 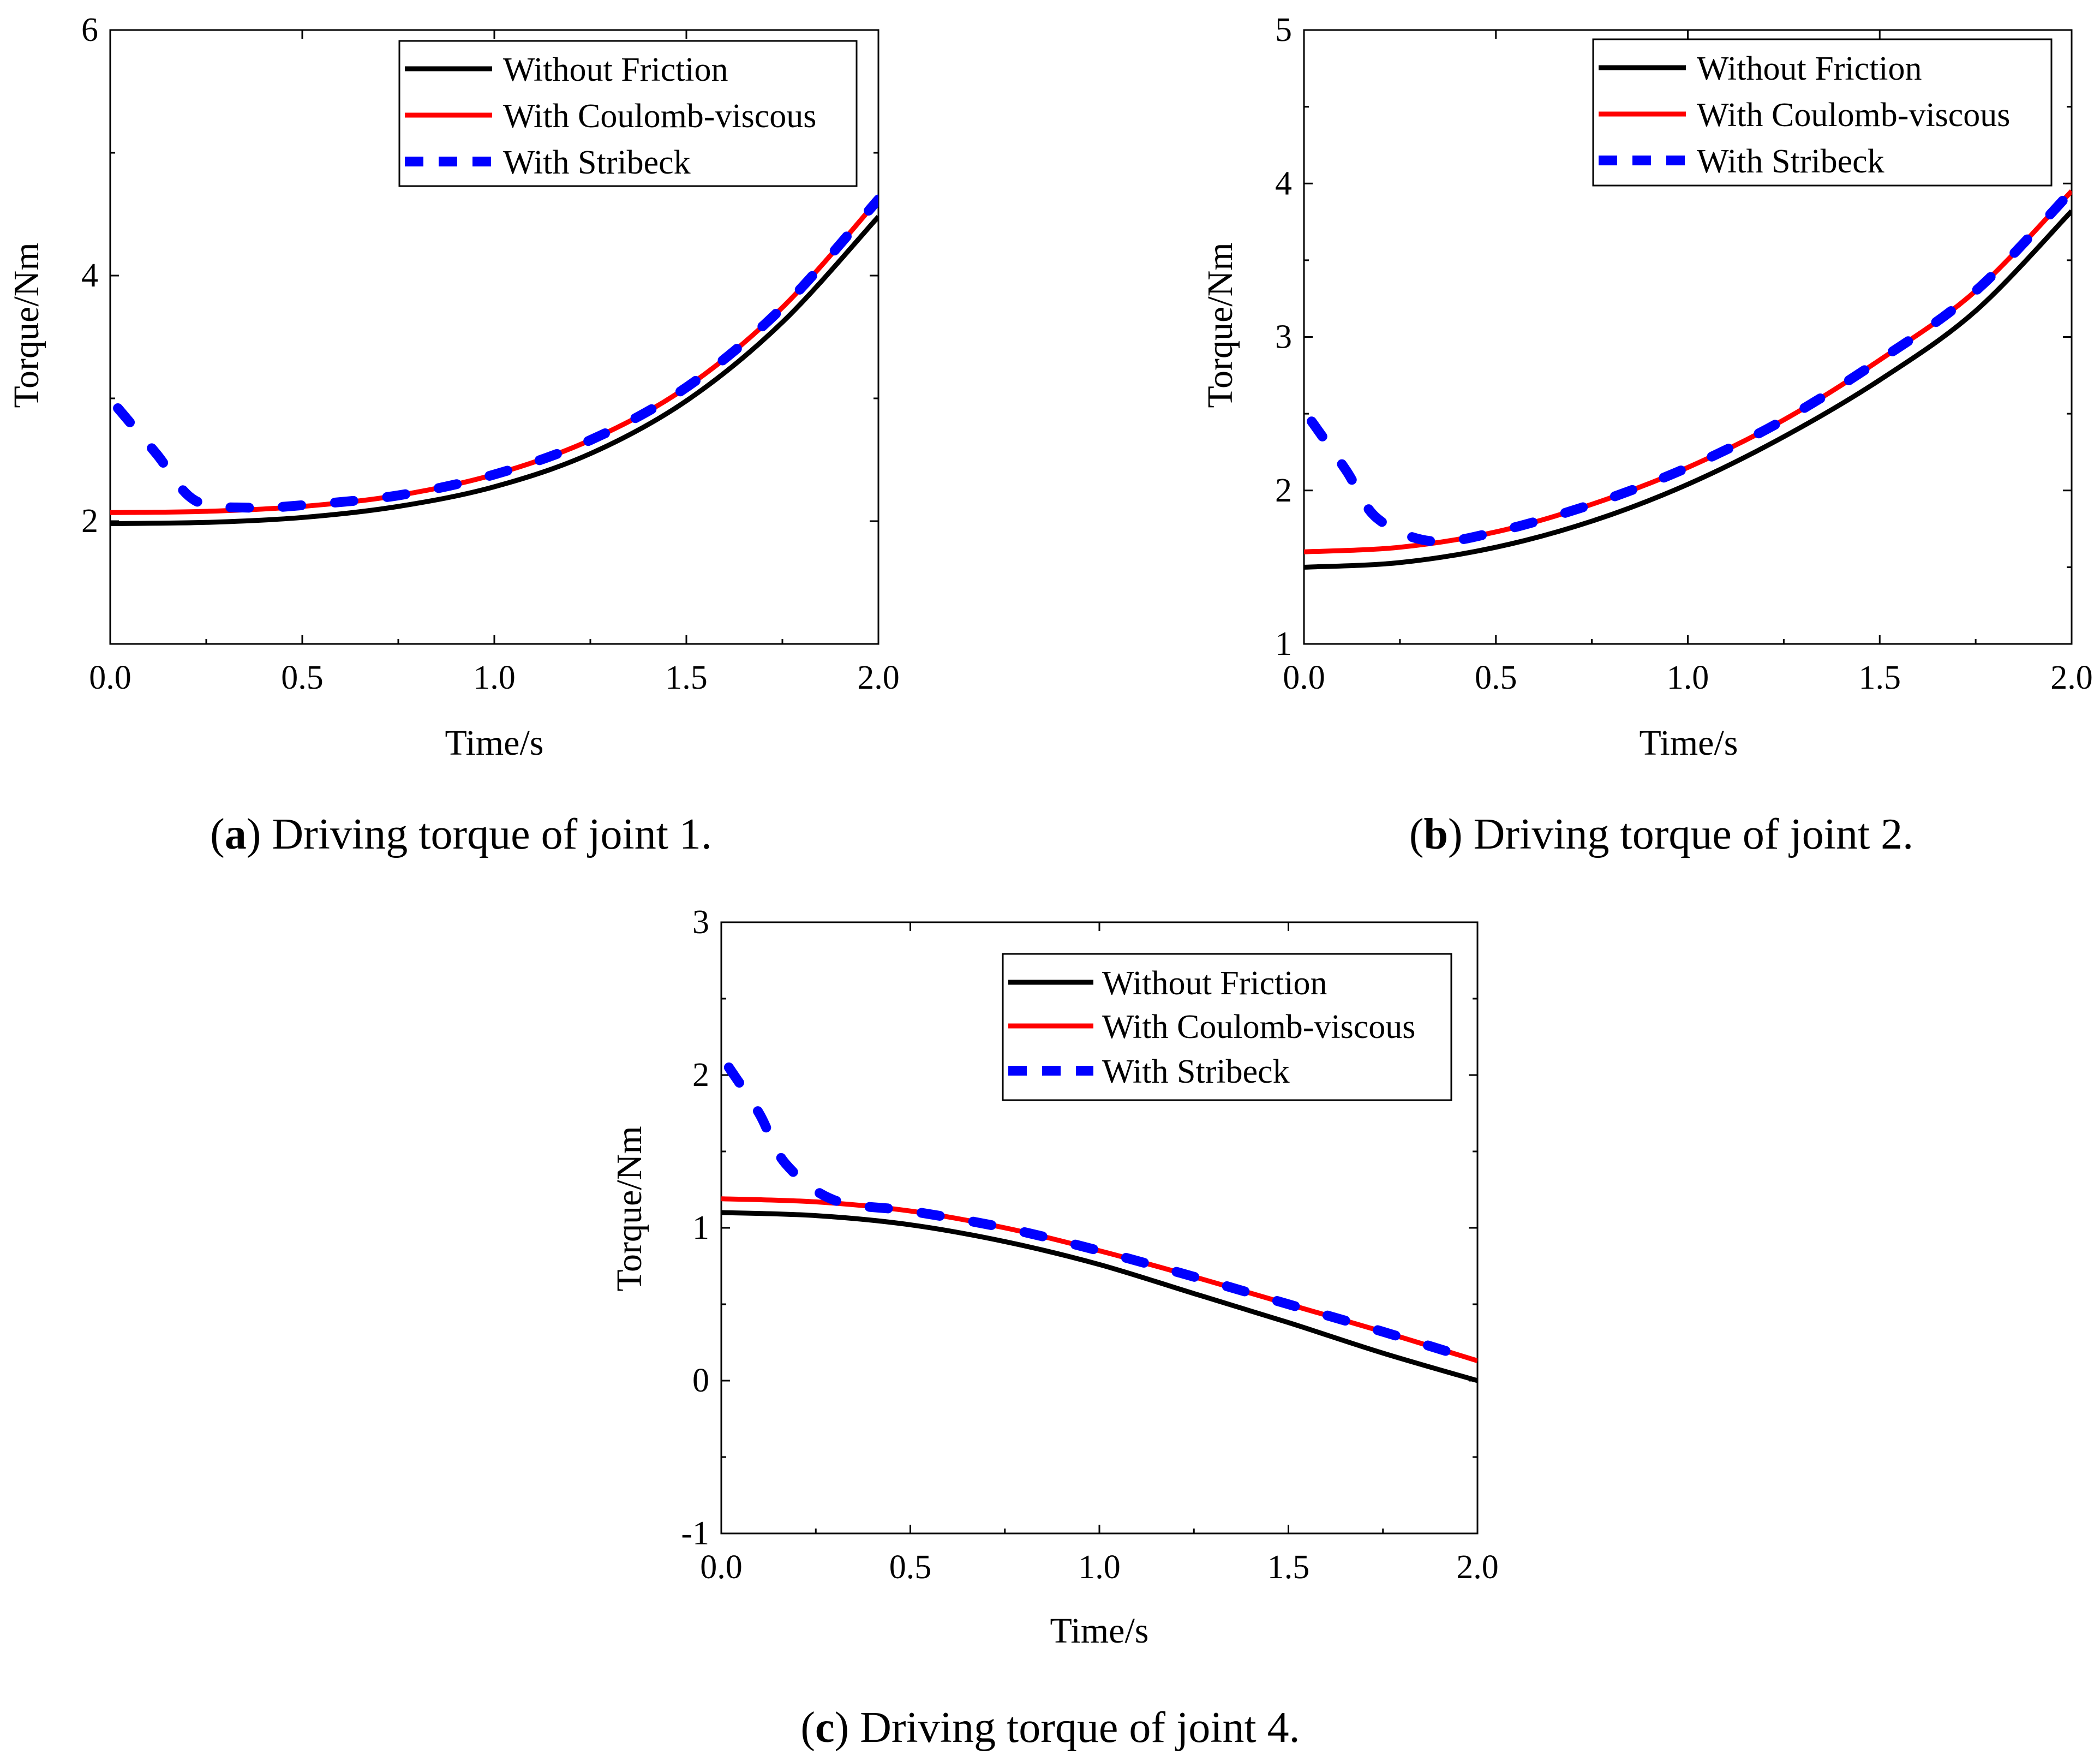 What do you see at coordinates (1283, 30) in the screenshot?
I see `y-tick-label: 5` at bounding box center [1283, 30].